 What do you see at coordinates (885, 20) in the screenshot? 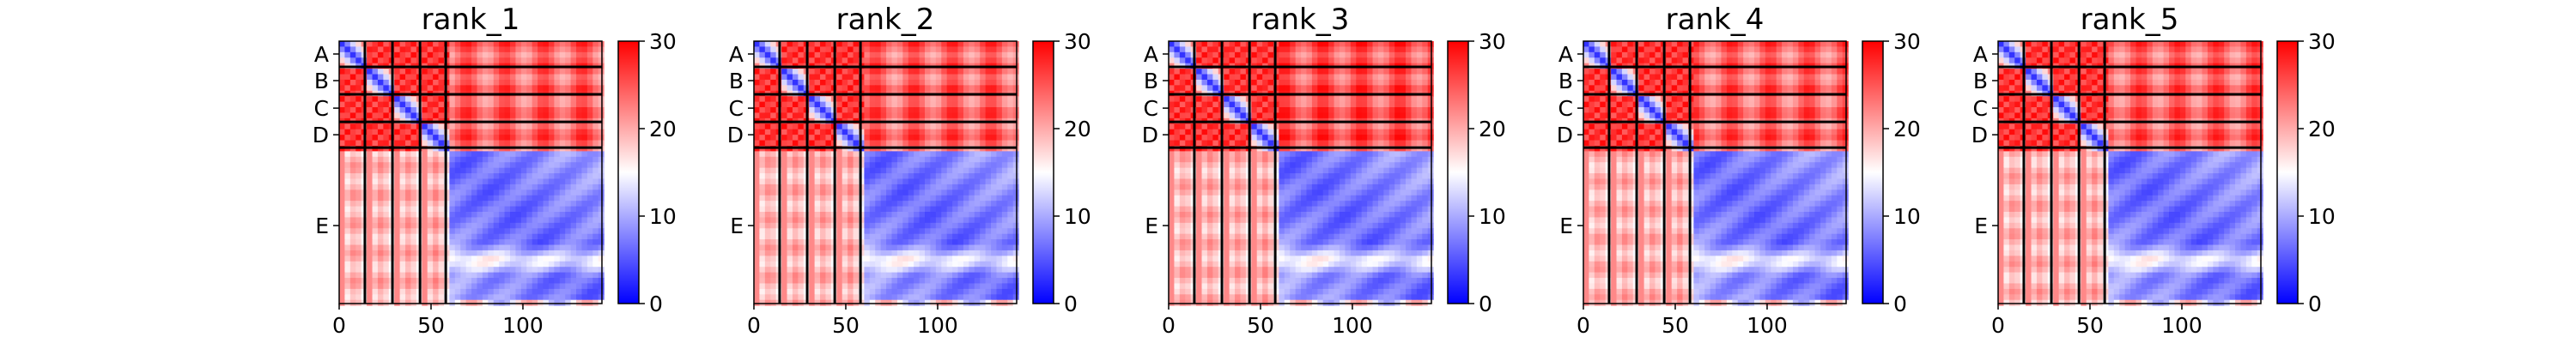
I see `panel-title: rank_2` at bounding box center [885, 20].